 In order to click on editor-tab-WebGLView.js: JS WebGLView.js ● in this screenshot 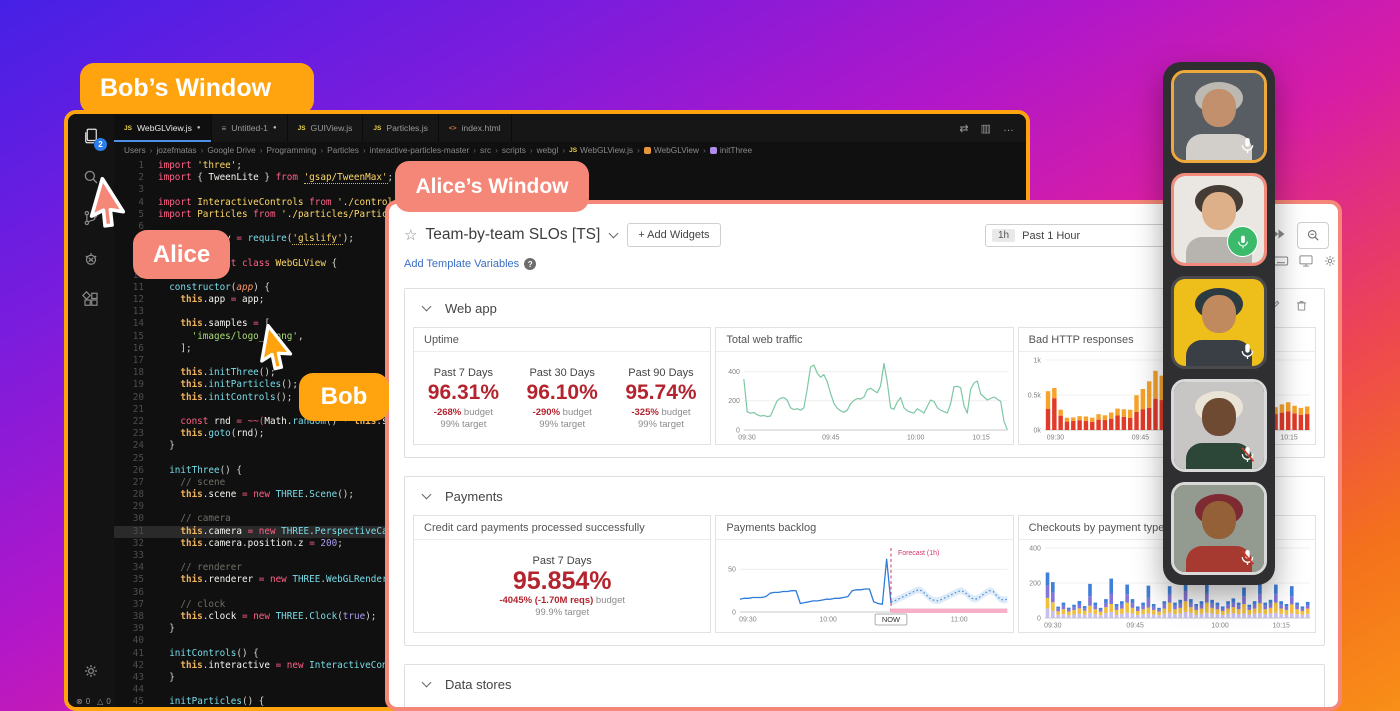, I will do `click(163, 128)`.